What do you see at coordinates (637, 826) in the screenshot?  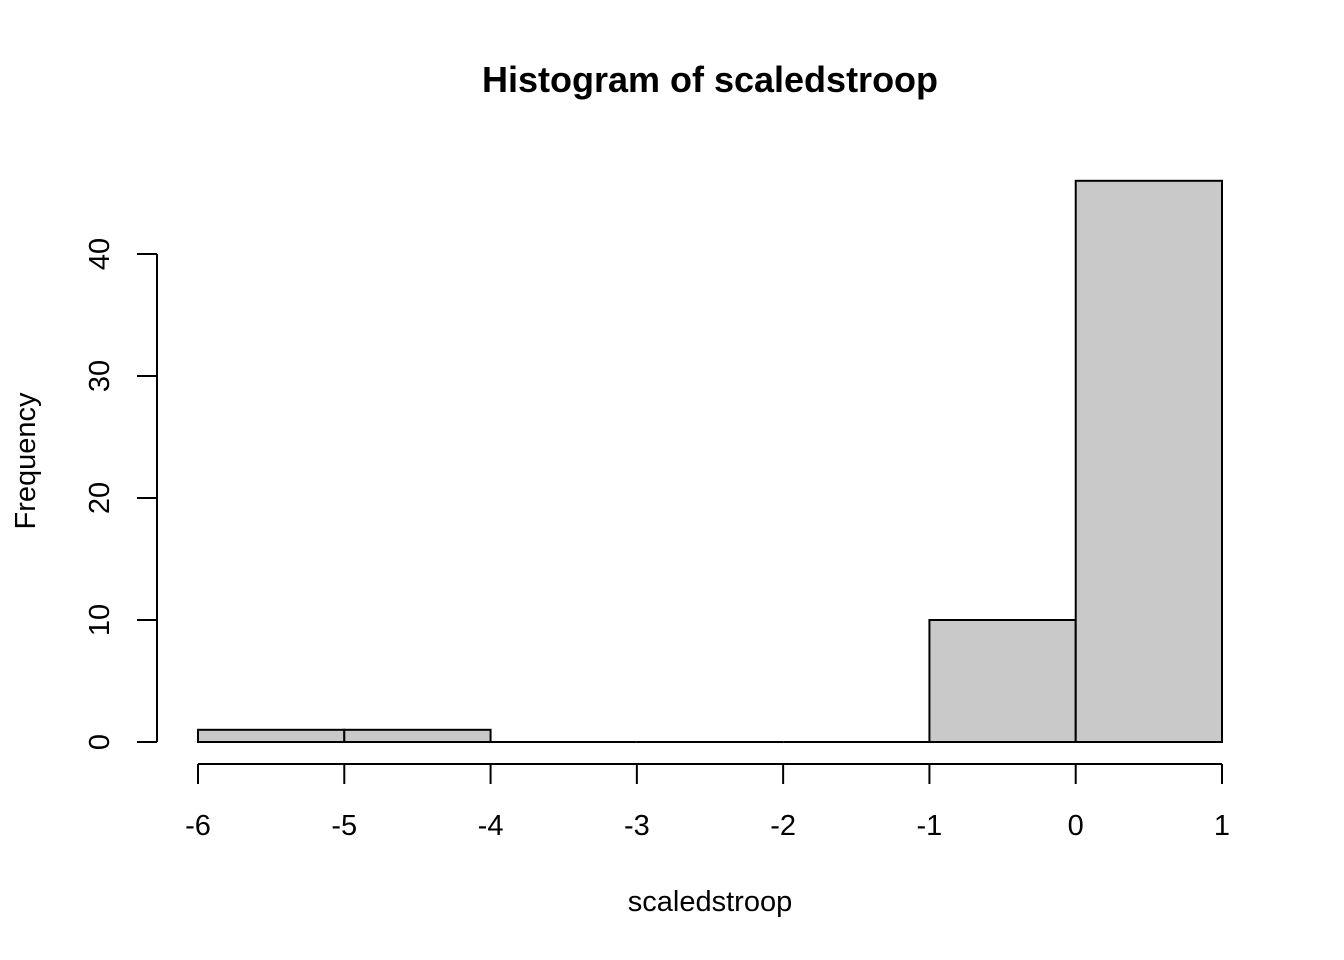 I see `x-tick-label: -3` at bounding box center [637, 826].